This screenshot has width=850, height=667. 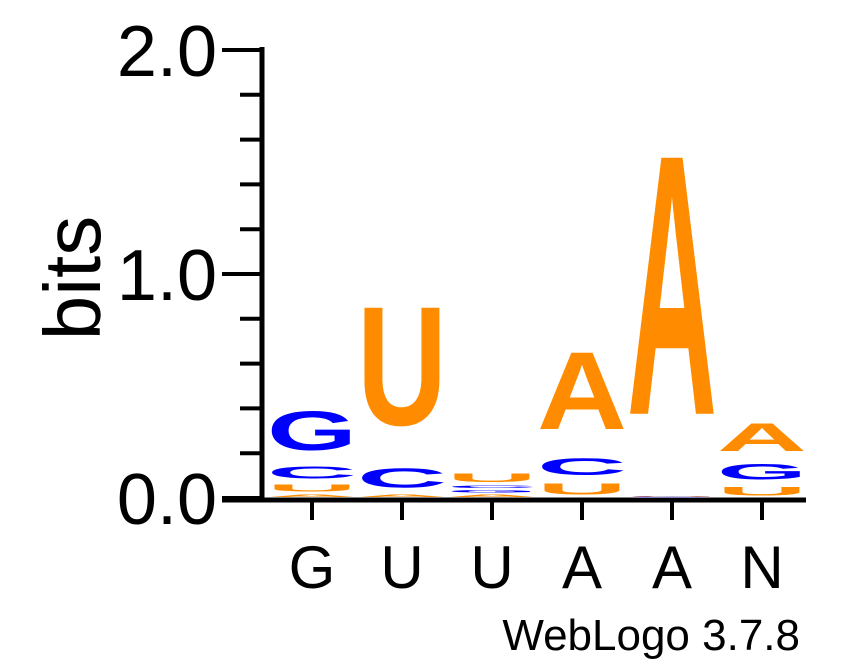 What do you see at coordinates (651, 635) in the screenshot?
I see `software-credit: WebLogo 3.7.8` at bounding box center [651, 635].